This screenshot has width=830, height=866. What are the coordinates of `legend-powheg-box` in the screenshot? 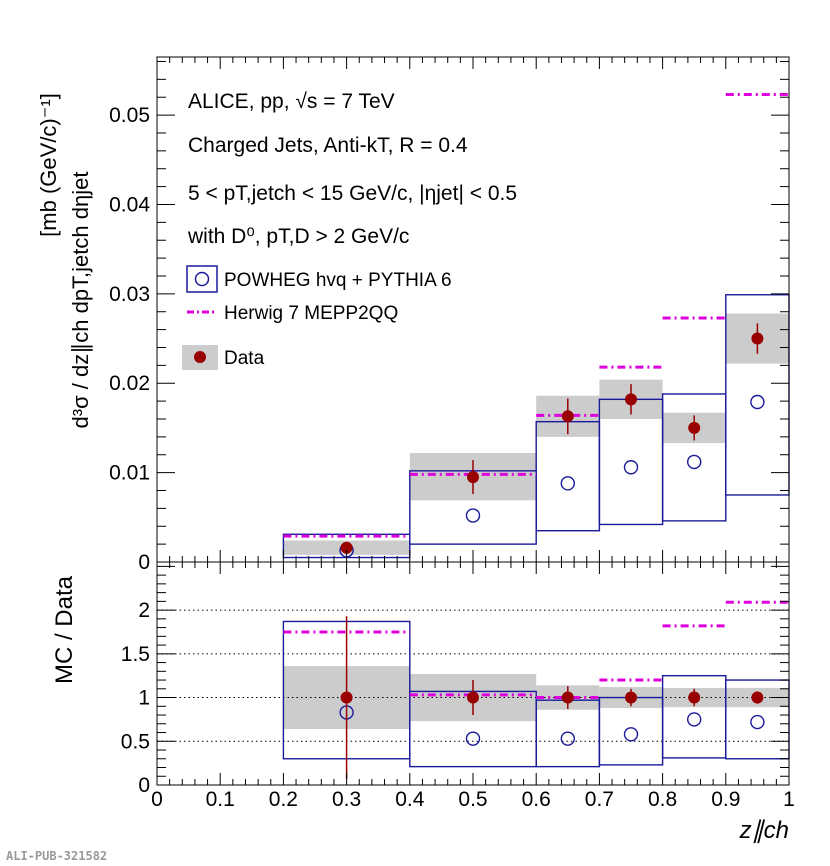 It's located at (202, 279).